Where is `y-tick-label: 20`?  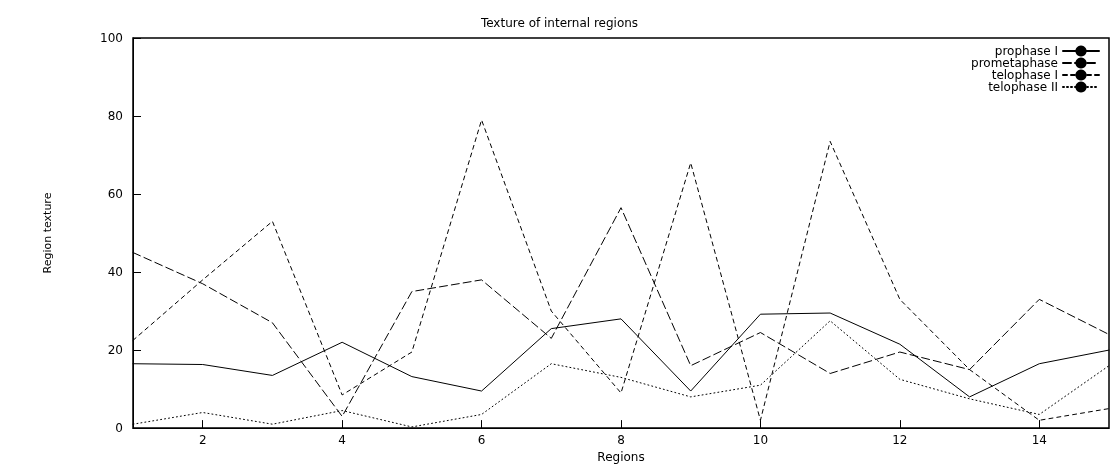
y-tick-label: 20 is located at coordinates (115, 350).